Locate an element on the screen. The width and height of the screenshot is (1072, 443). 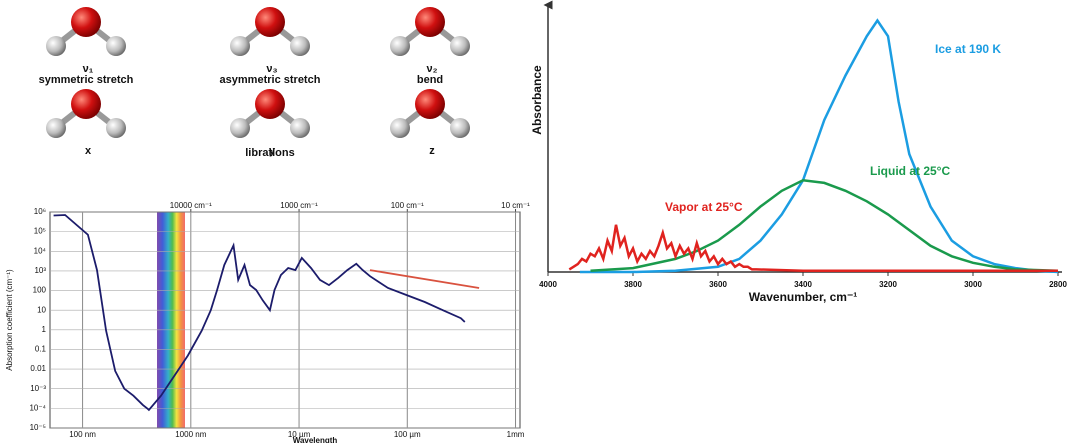
series-label: Vapor at 25°C is located at coordinates (704, 207).